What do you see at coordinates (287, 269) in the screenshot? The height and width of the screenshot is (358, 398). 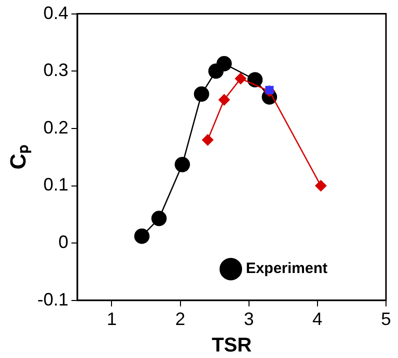 I see `legend-label: Experiment` at bounding box center [287, 269].